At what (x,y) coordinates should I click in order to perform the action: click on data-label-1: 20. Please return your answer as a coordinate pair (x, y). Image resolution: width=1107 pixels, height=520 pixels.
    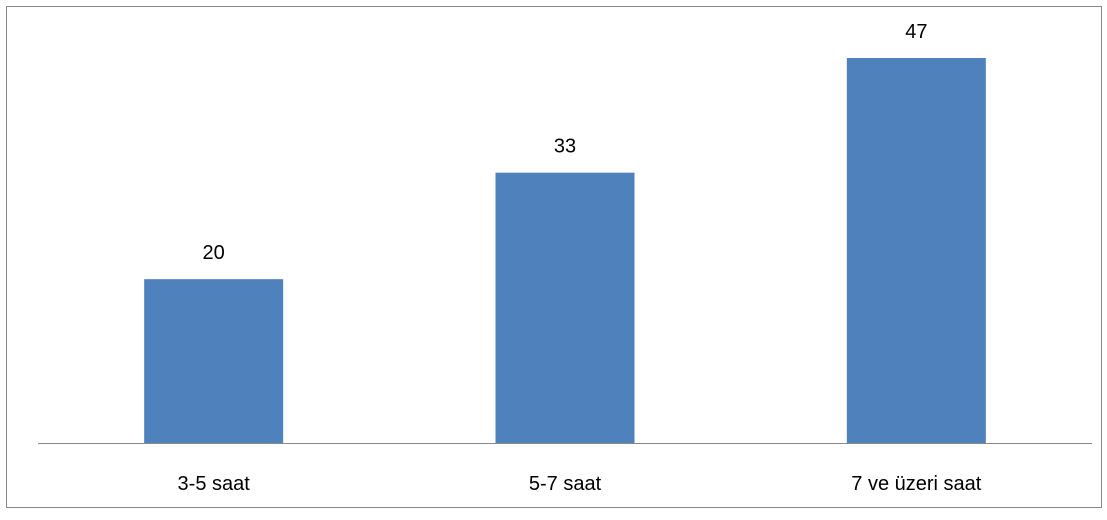
    Looking at the image, I should click on (214, 253).